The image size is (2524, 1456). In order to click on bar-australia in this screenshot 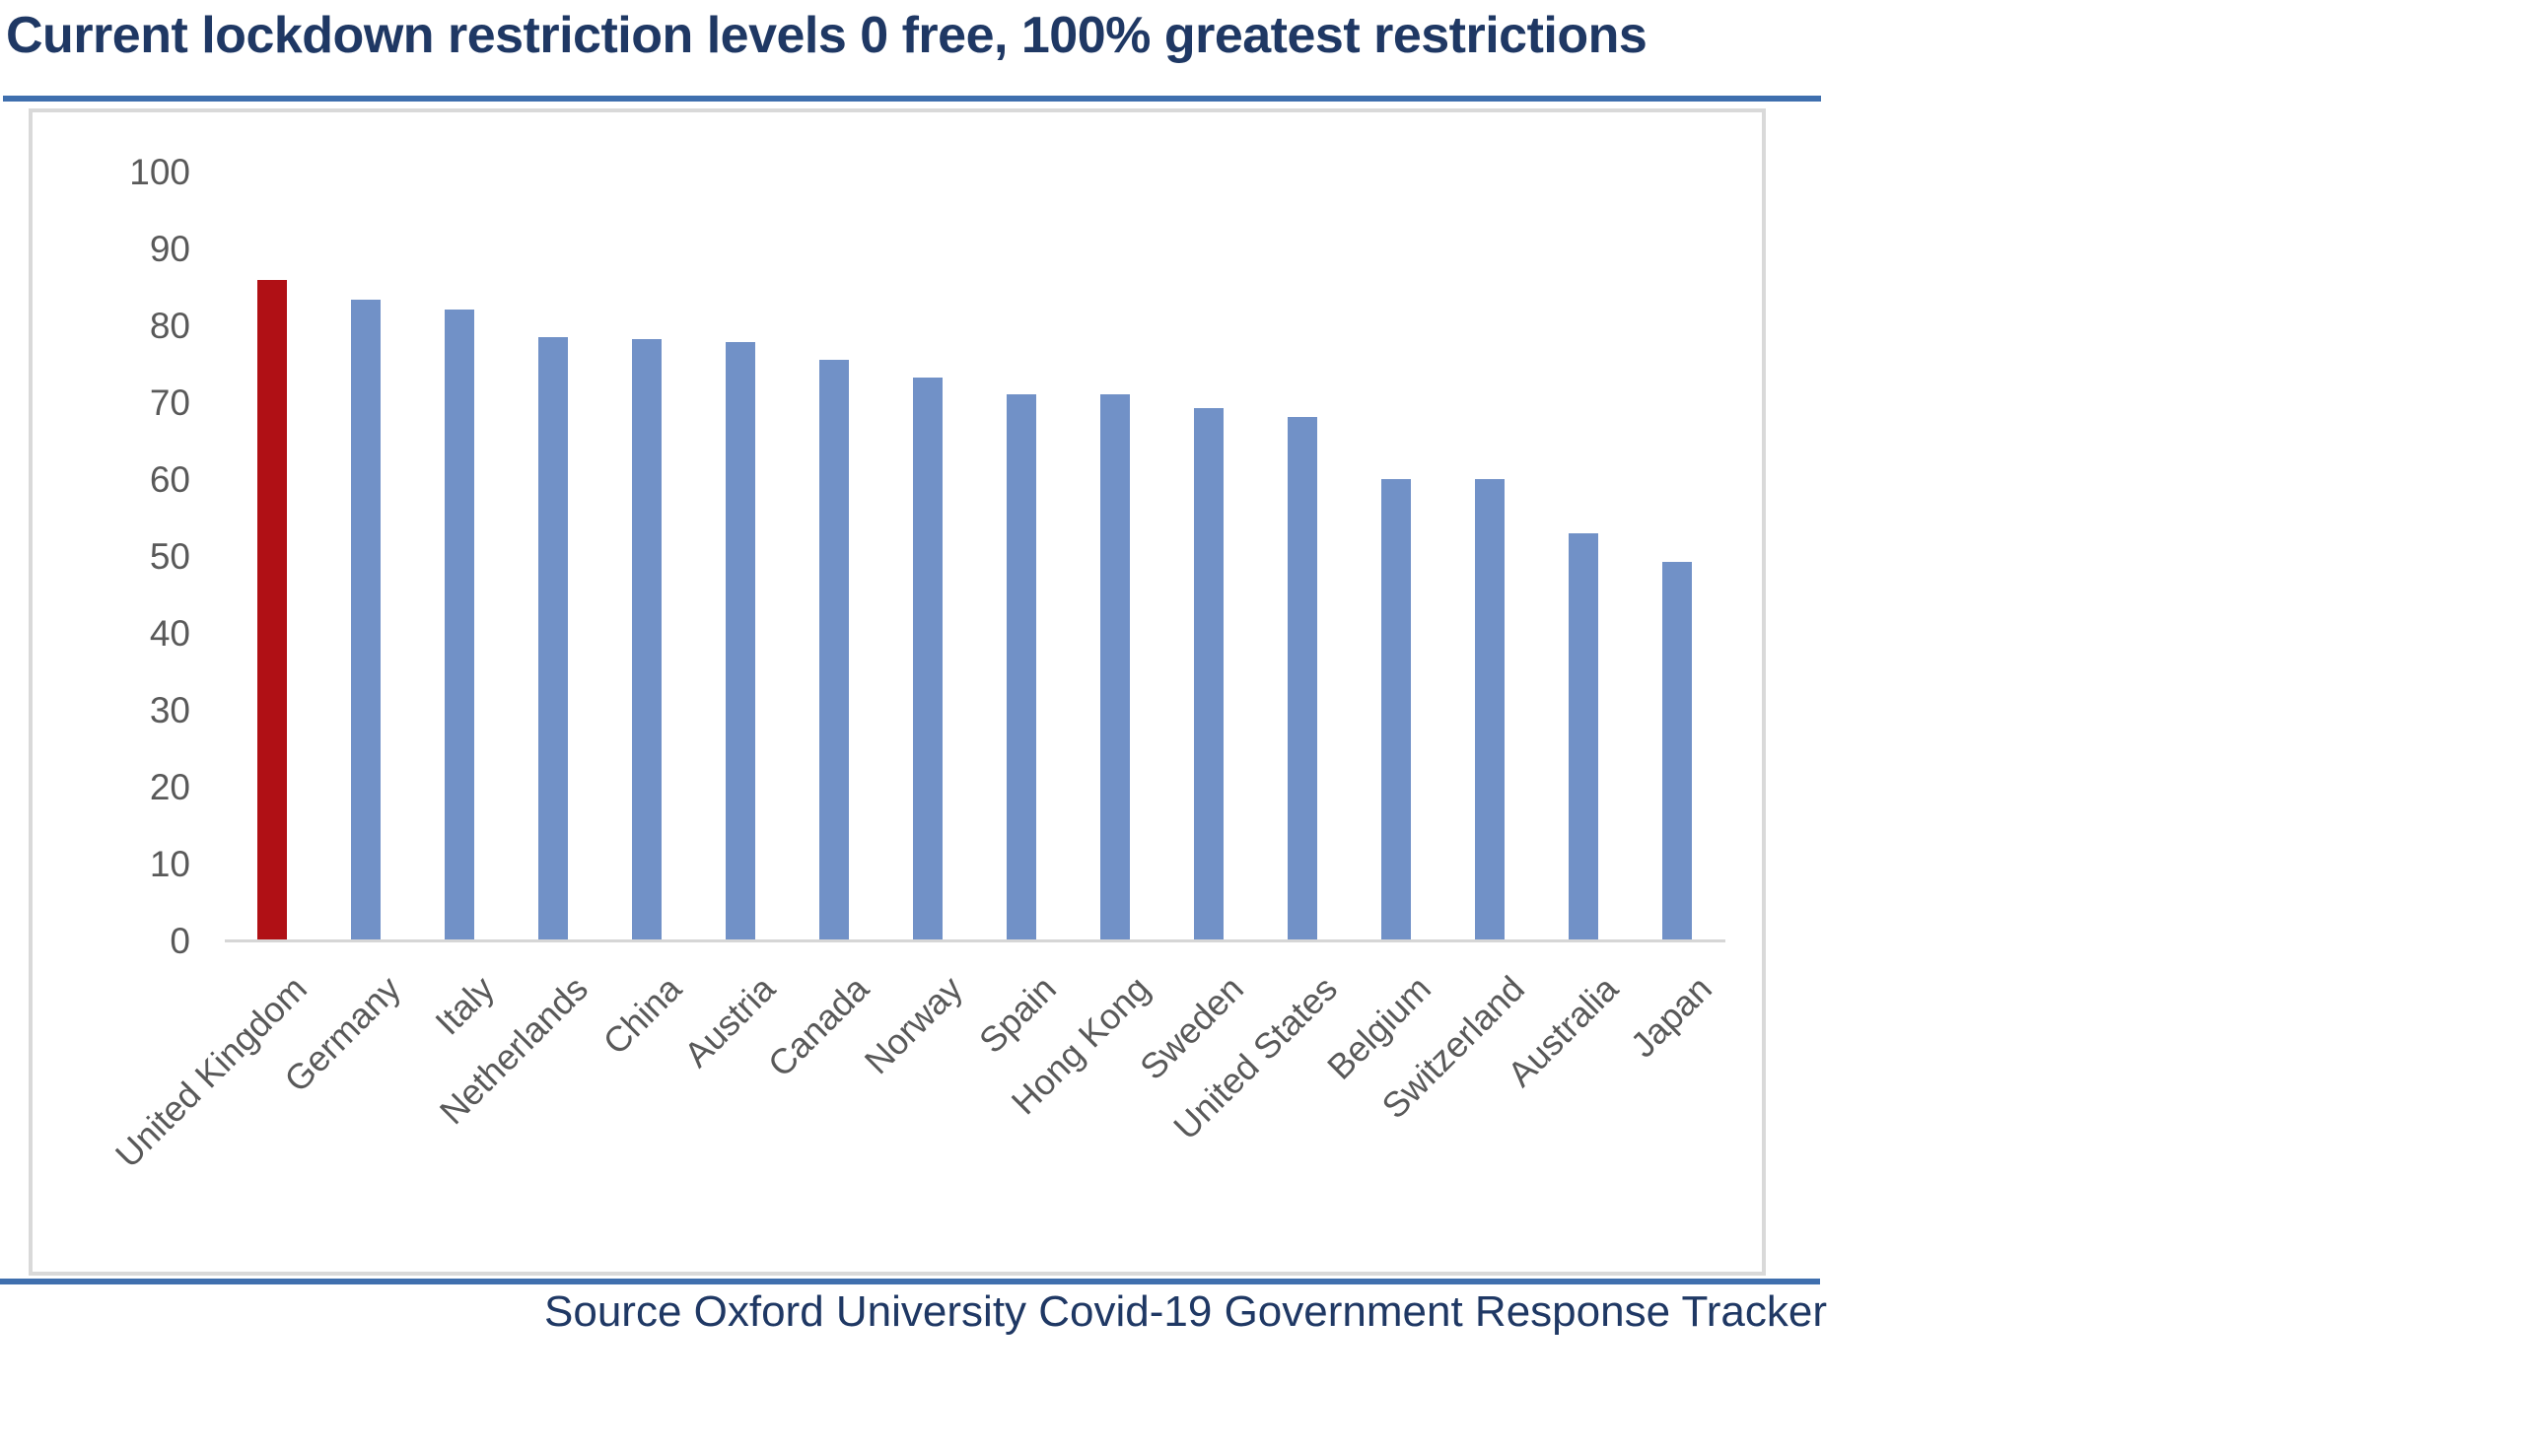, I will do `click(1583, 737)`.